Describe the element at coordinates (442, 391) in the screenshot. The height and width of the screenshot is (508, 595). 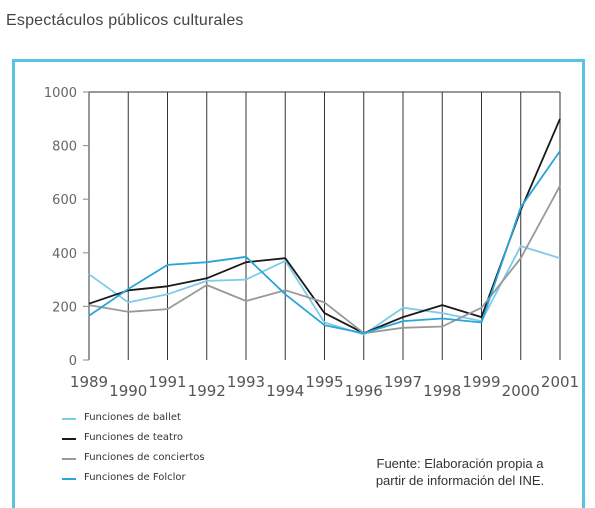
I see `x-tick-label: 1998` at that location.